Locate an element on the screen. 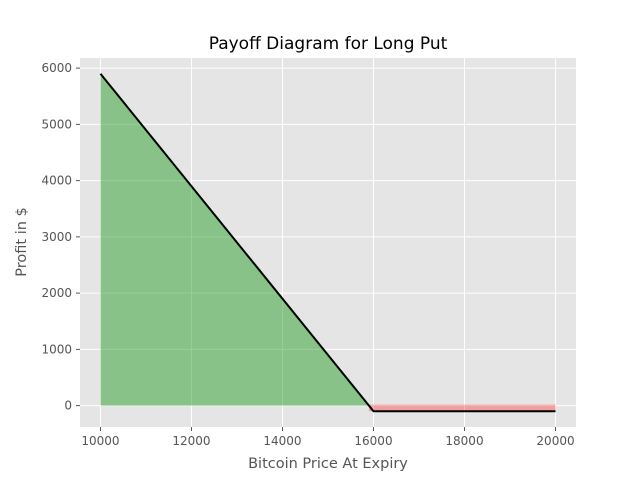 Image resolution: width=640 pixels, height=484 pixels. x-tick-label: 18000 is located at coordinates (464, 441).